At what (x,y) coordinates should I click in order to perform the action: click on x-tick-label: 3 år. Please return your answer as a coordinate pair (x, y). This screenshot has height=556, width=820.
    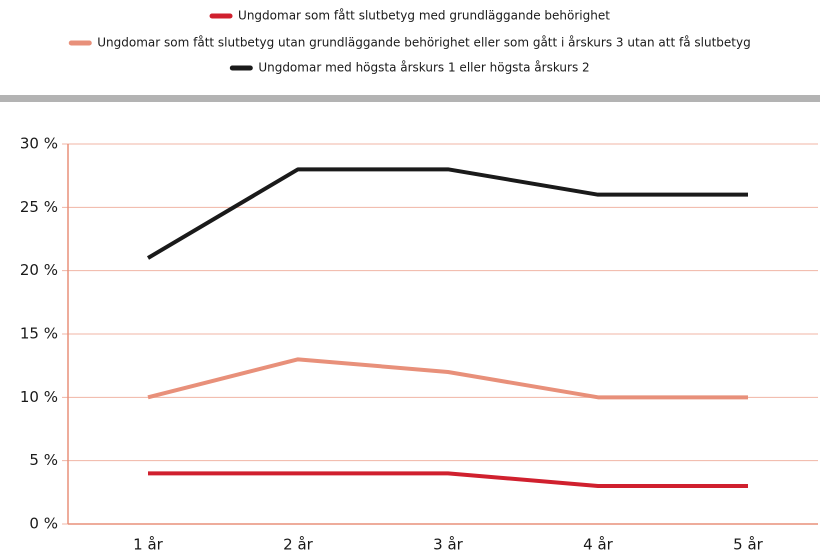
    Looking at the image, I should click on (448, 545).